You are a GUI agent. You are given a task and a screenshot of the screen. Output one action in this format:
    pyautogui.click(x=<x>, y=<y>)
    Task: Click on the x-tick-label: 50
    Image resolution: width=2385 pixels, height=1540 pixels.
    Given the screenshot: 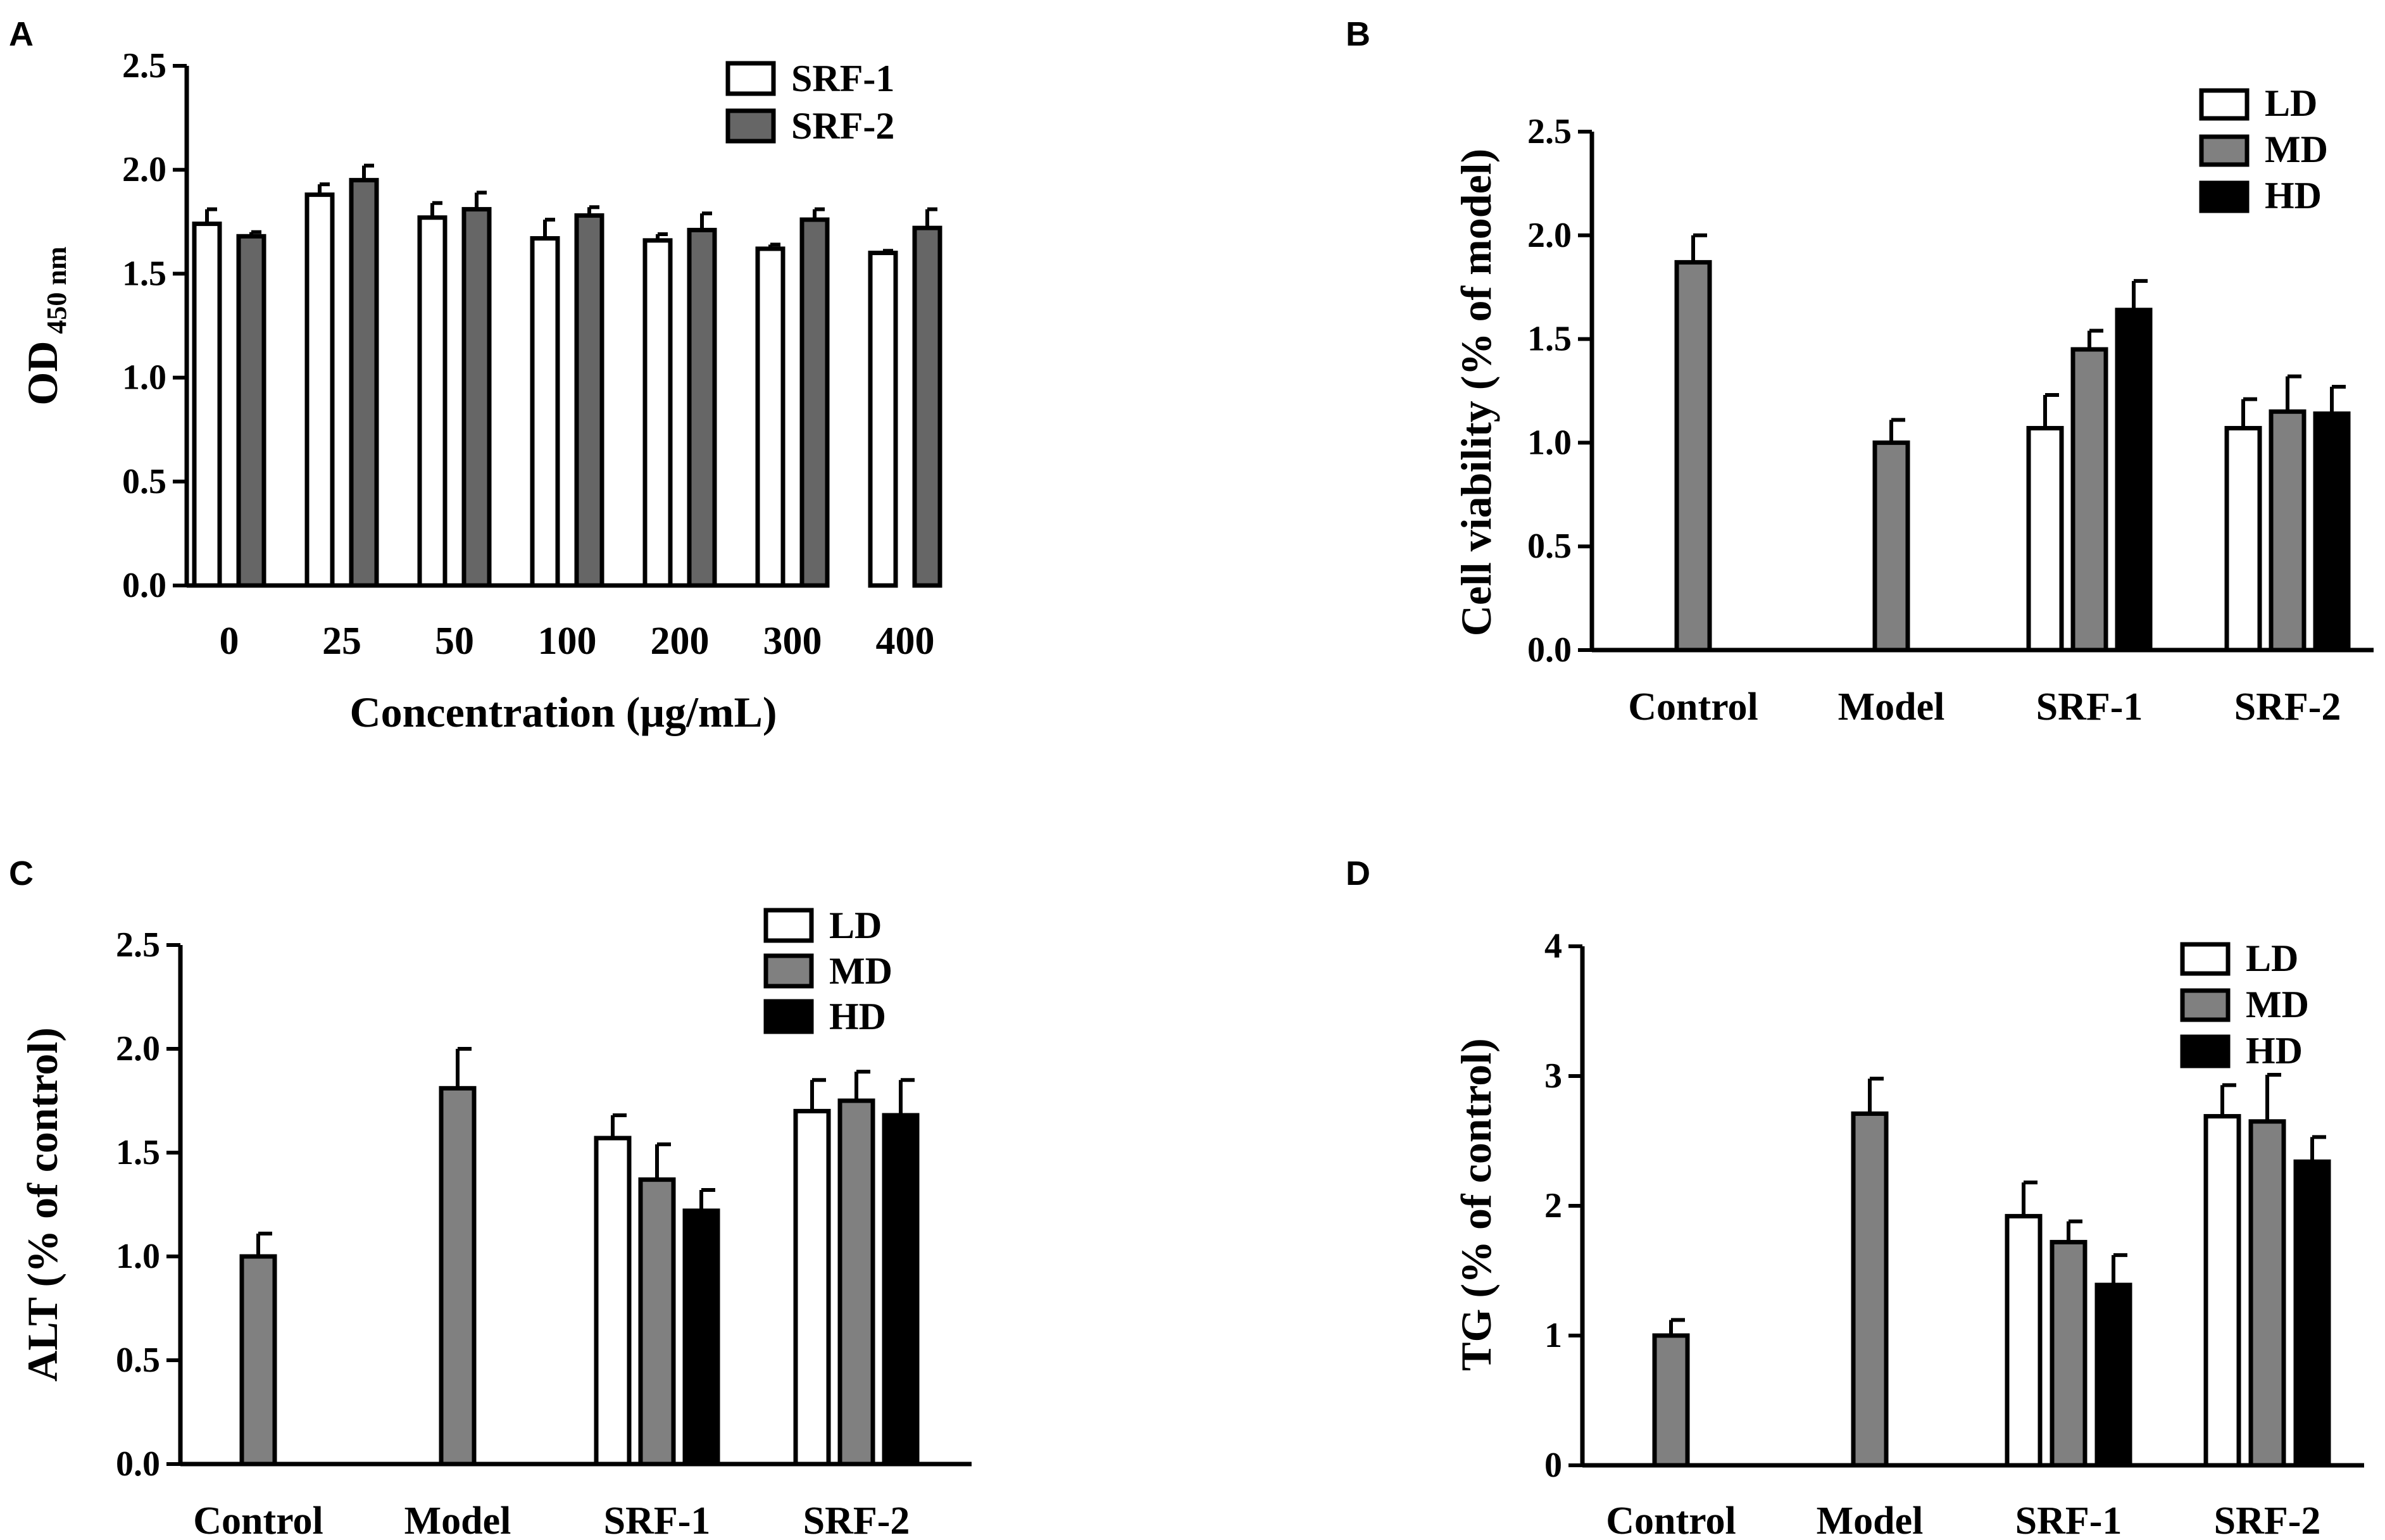 What is the action you would take?
    pyautogui.click(x=455, y=641)
    